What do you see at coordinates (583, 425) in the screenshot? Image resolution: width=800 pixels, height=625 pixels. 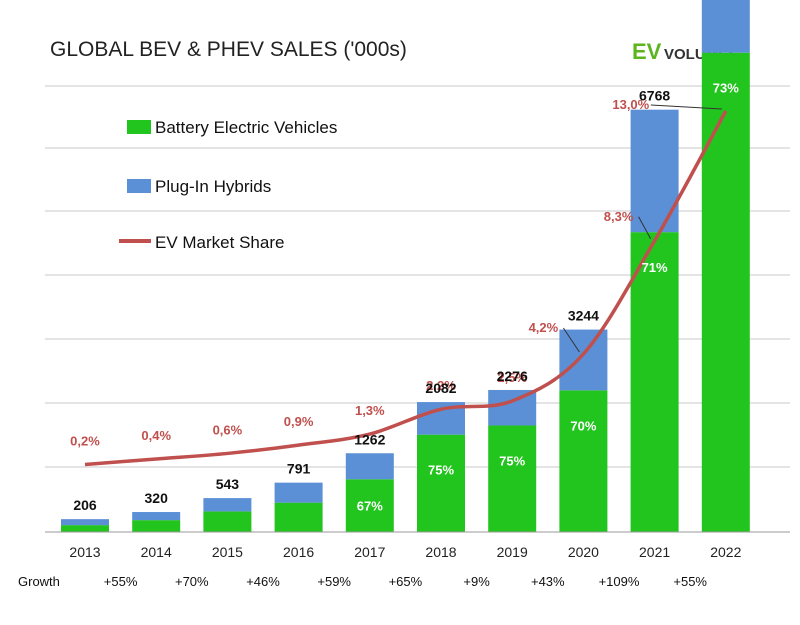 I see `bev-share-label-2020: 70%` at bounding box center [583, 425].